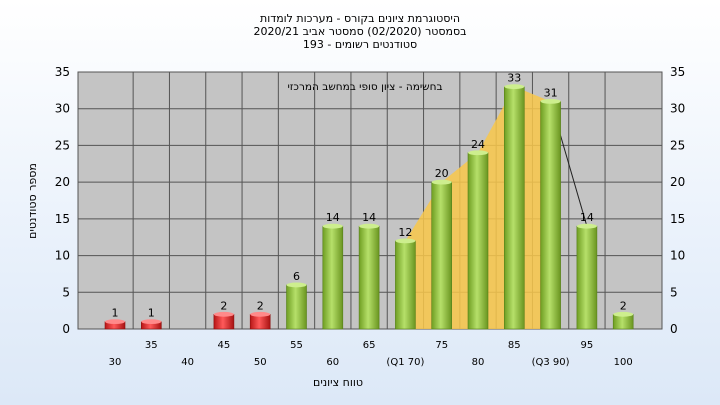 The height and width of the screenshot is (405, 720). Describe the element at coordinates (514, 345) in the screenshot. I see `x-tick-label: 85` at that location.